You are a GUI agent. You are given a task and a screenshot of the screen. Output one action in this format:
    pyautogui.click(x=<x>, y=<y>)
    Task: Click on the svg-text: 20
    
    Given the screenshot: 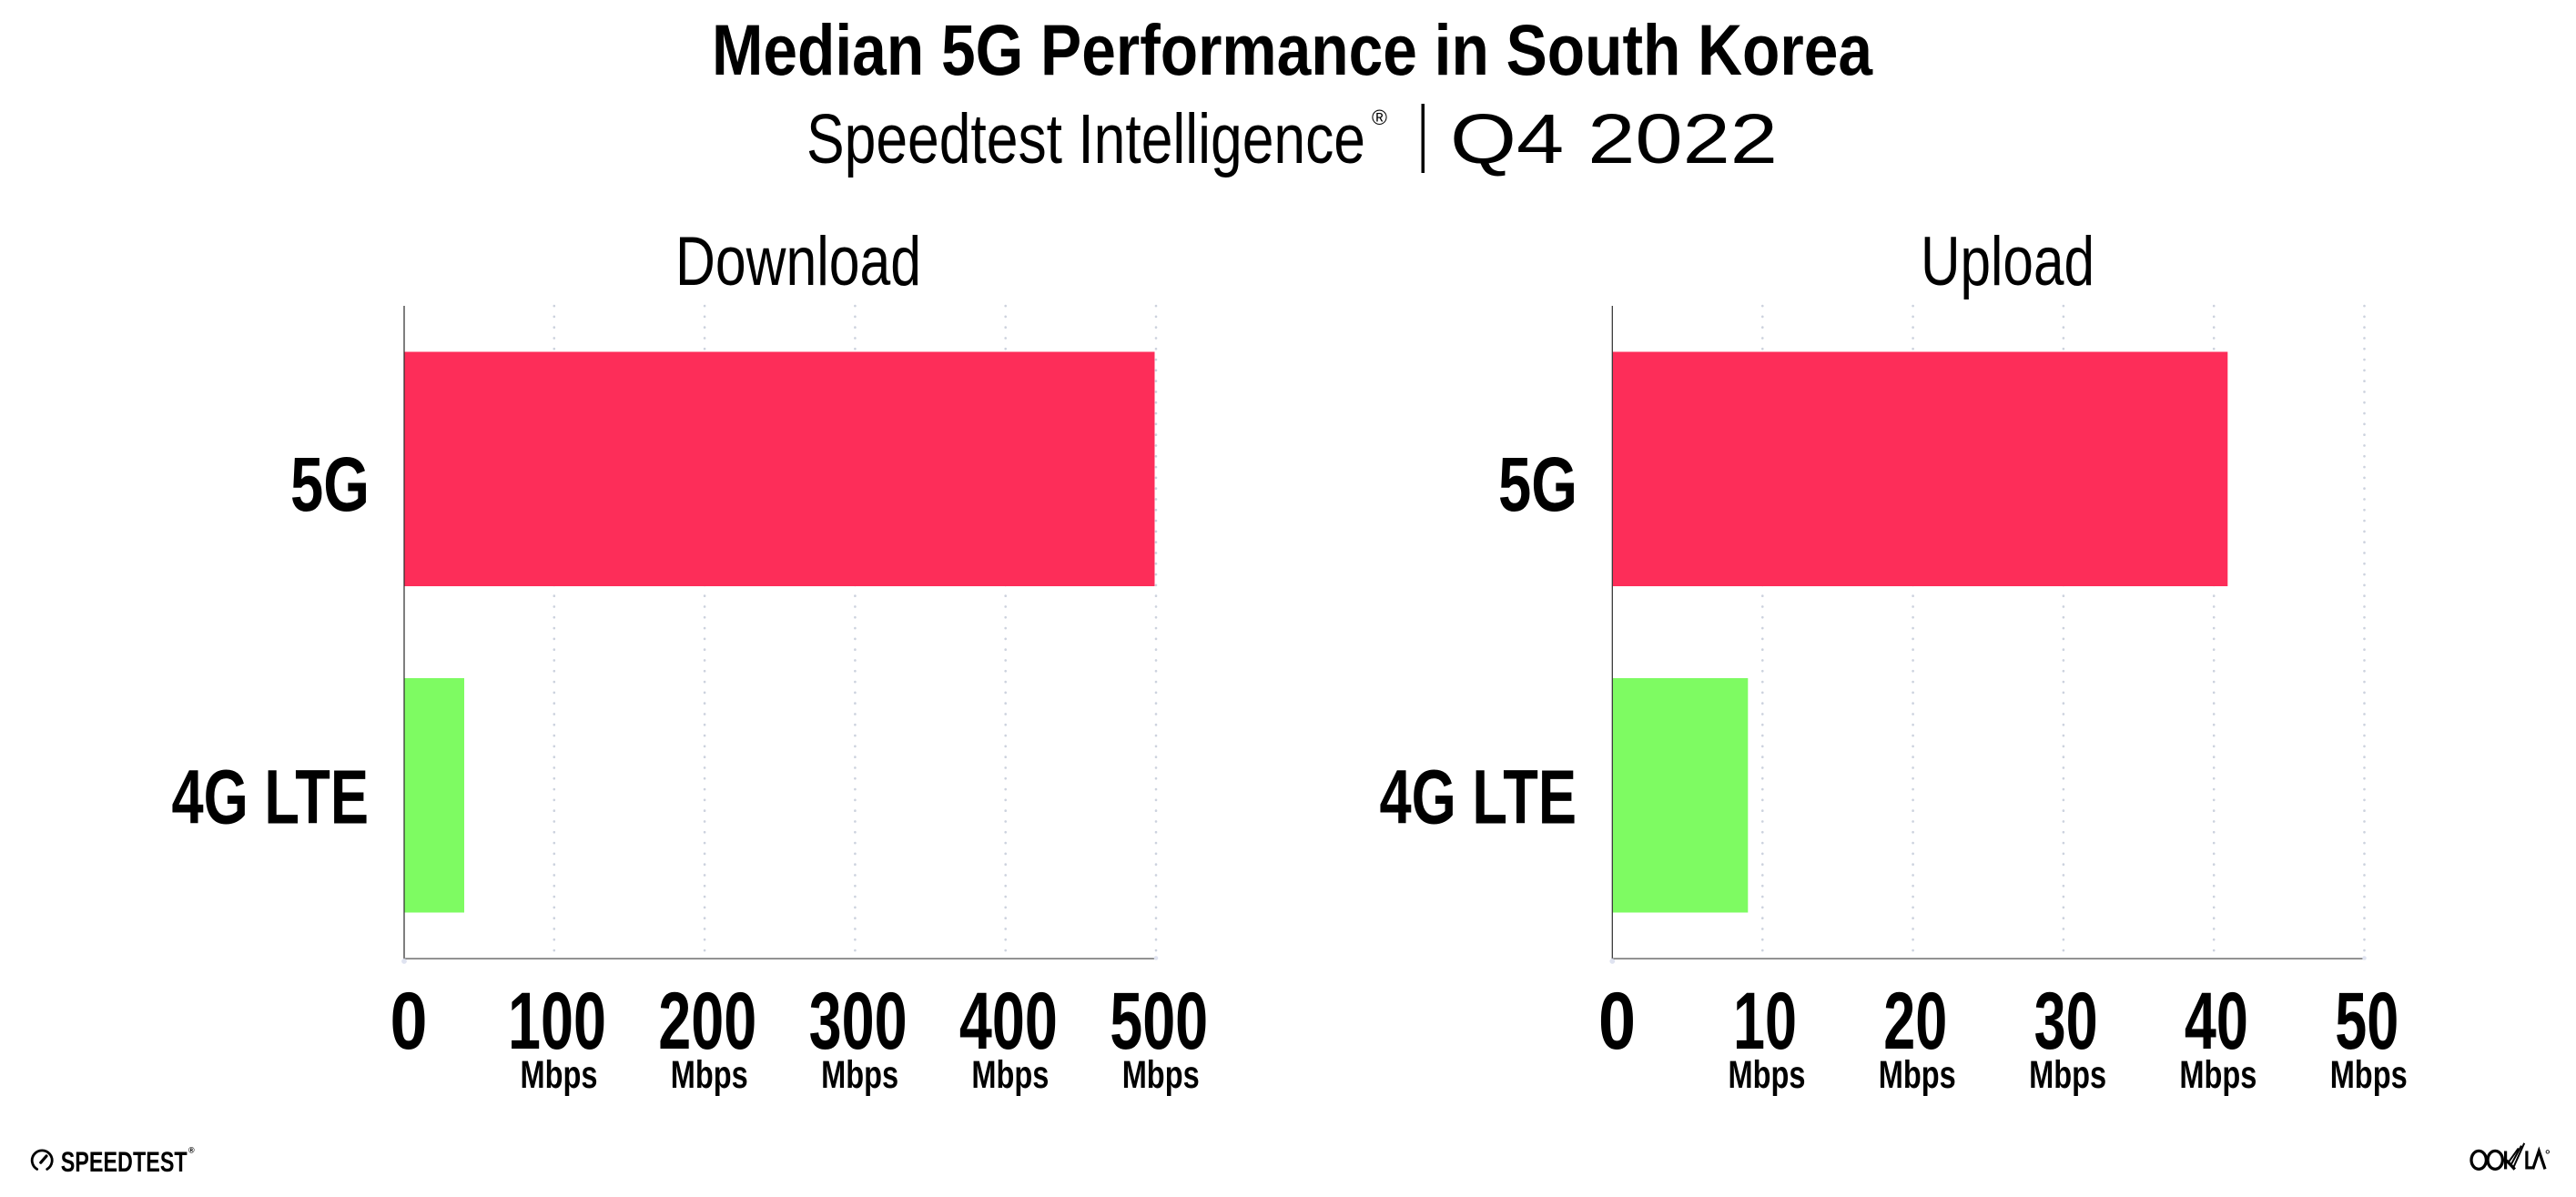 What is the action you would take?
    pyautogui.click(x=1915, y=1021)
    